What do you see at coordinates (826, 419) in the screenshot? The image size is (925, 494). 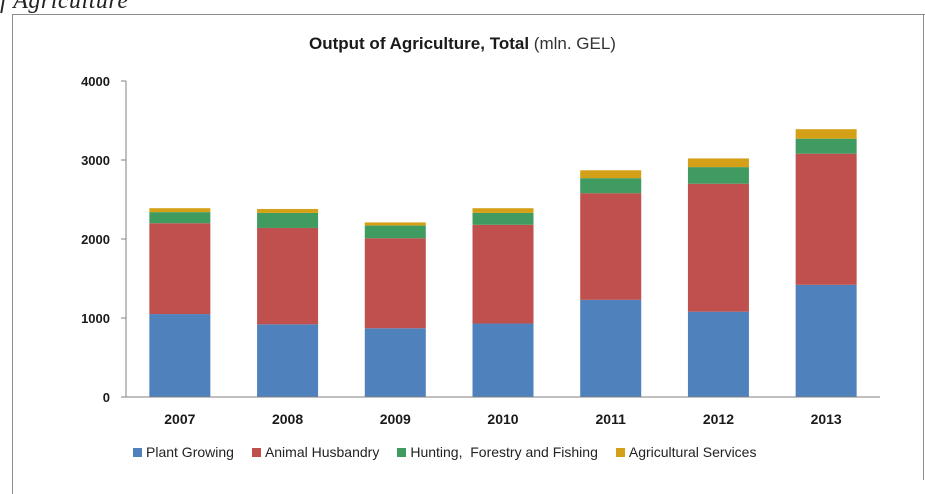 I see `x-tick-label-2013: 2013` at bounding box center [826, 419].